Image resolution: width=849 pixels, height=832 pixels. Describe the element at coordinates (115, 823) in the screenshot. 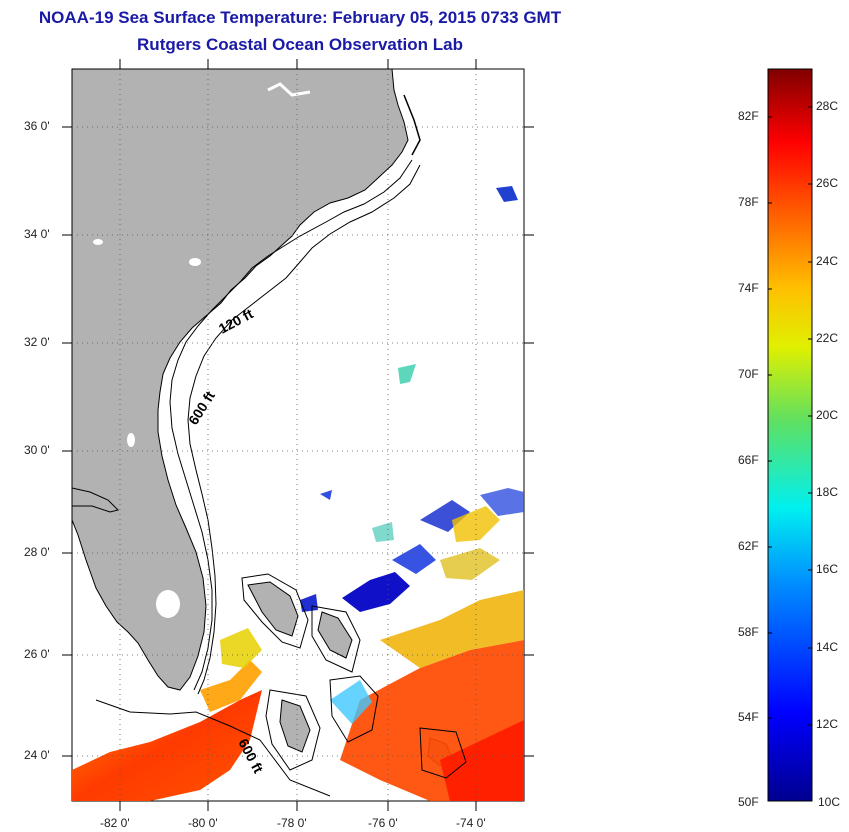

I see `lon-label: -82 0'` at that location.